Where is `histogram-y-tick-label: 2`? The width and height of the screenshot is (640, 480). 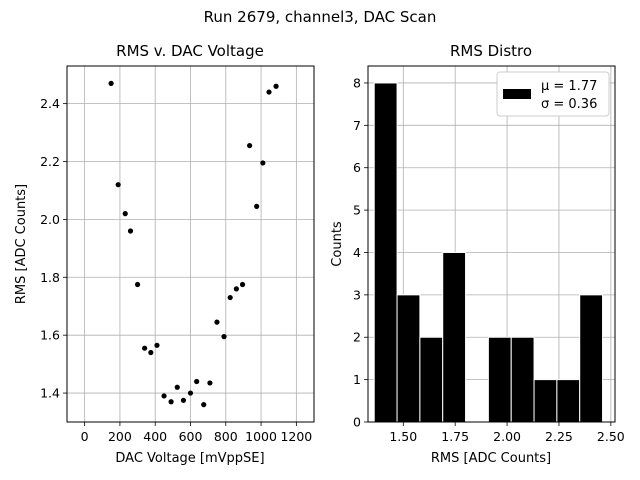 histogram-y-tick-label: 2 is located at coordinates (357, 337).